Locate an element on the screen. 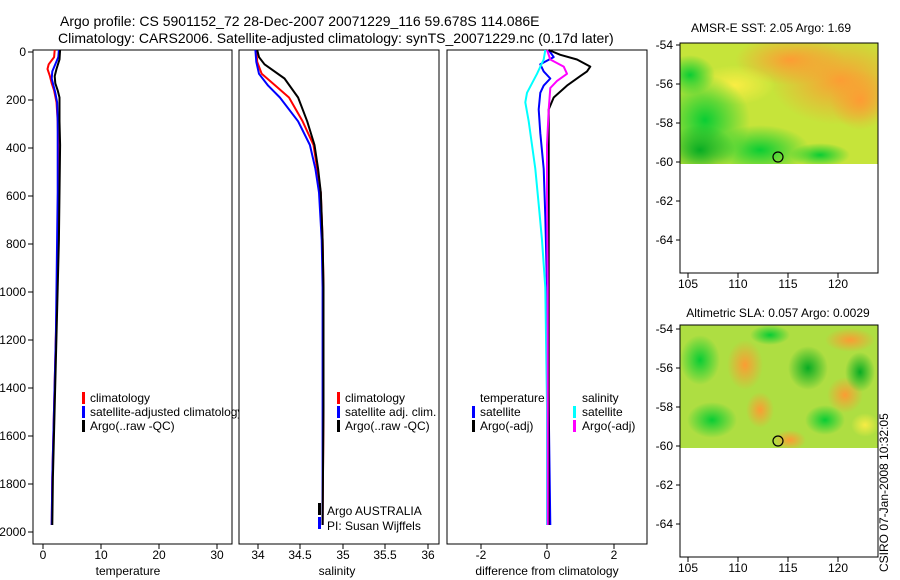 The height and width of the screenshot is (580, 900). legend-entry-sal-argo: Argo(-adj) is located at coordinates (604, 426).